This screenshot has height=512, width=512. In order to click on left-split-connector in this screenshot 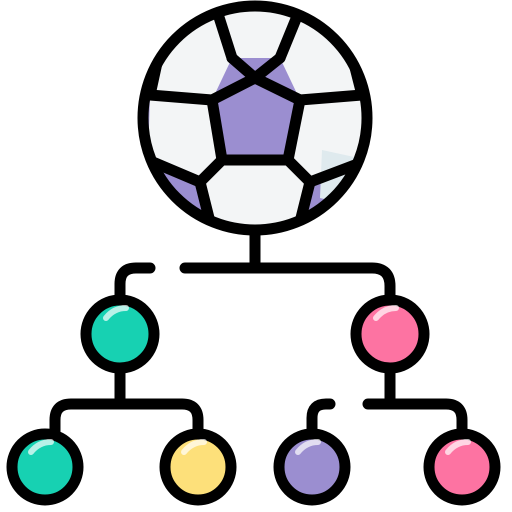, I will do `click(126, 419)`.